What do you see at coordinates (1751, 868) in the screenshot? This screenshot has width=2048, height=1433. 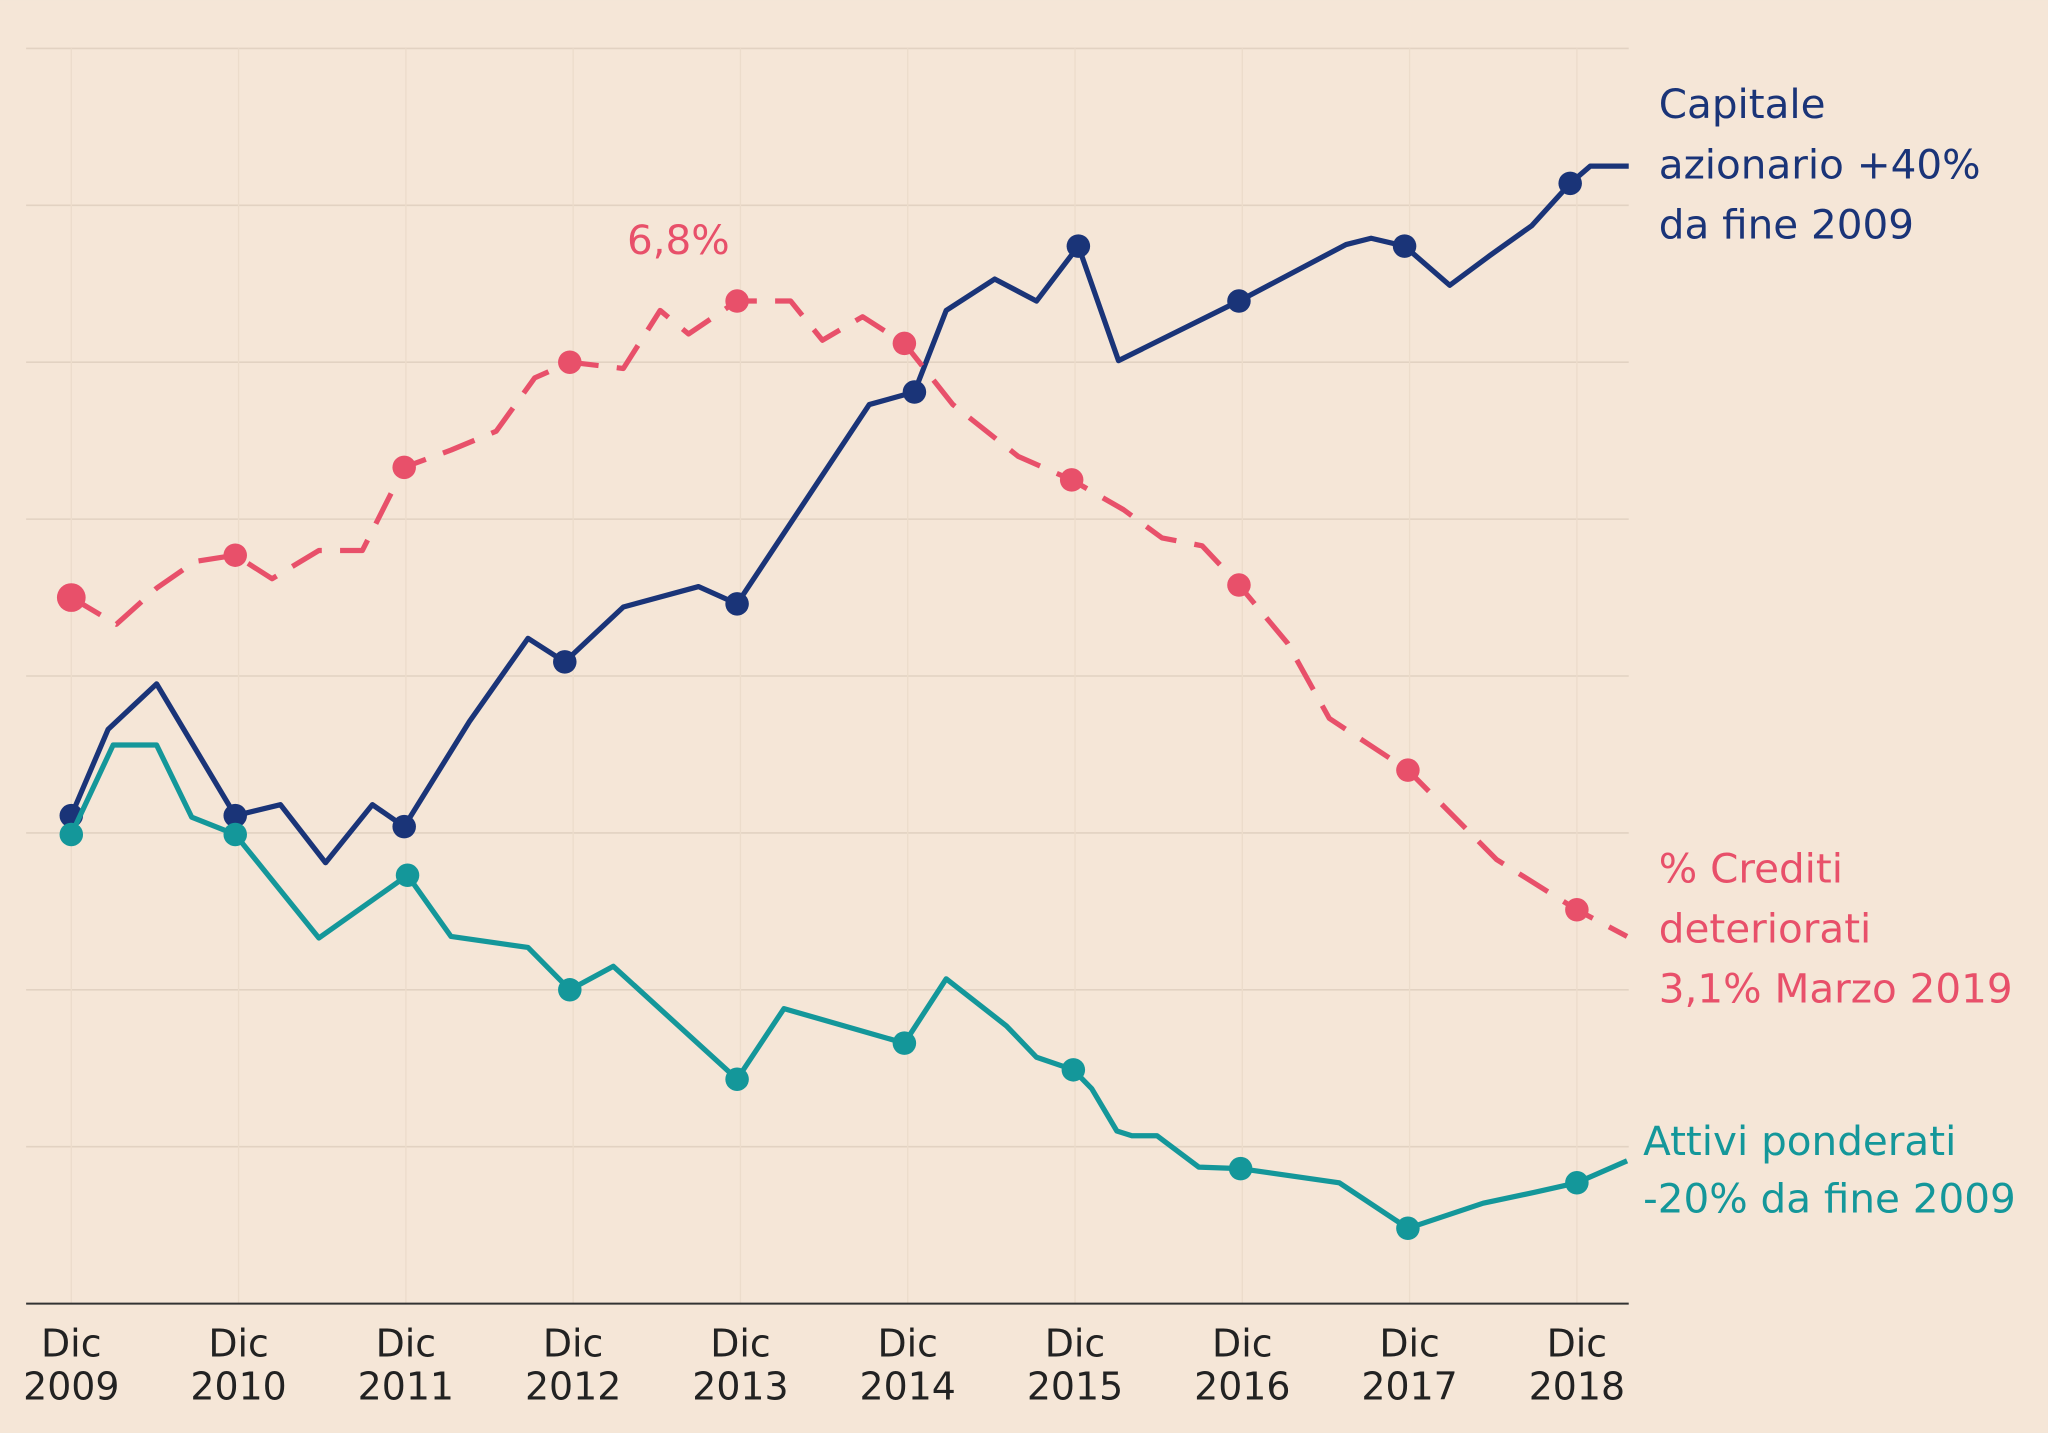 I see `series-label: % Crediti` at bounding box center [1751, 868].